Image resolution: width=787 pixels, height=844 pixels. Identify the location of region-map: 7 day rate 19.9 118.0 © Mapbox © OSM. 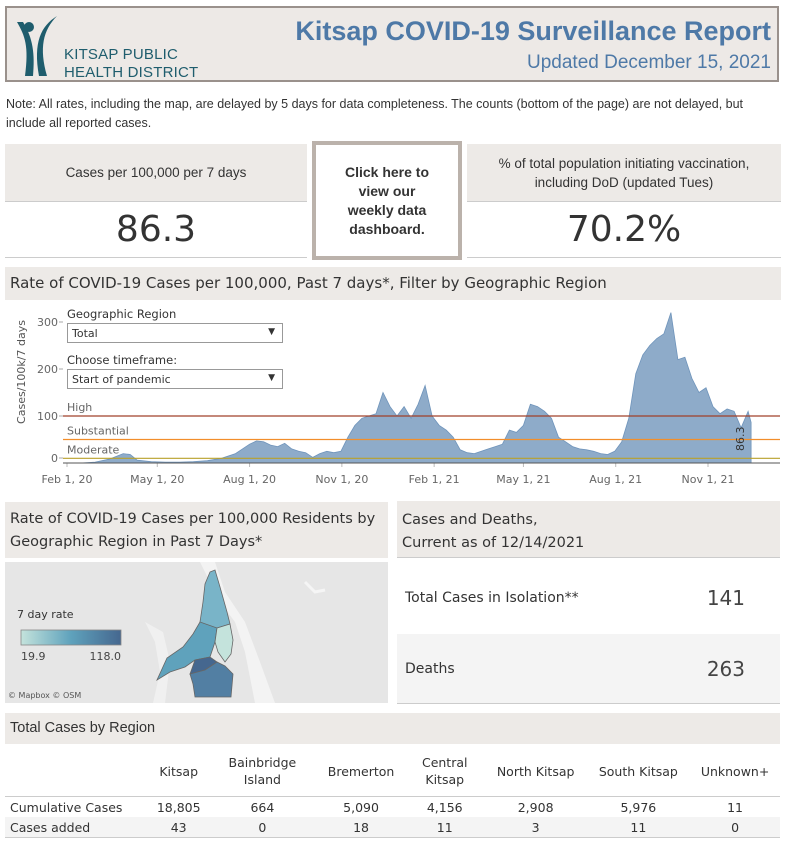
(196, 632).